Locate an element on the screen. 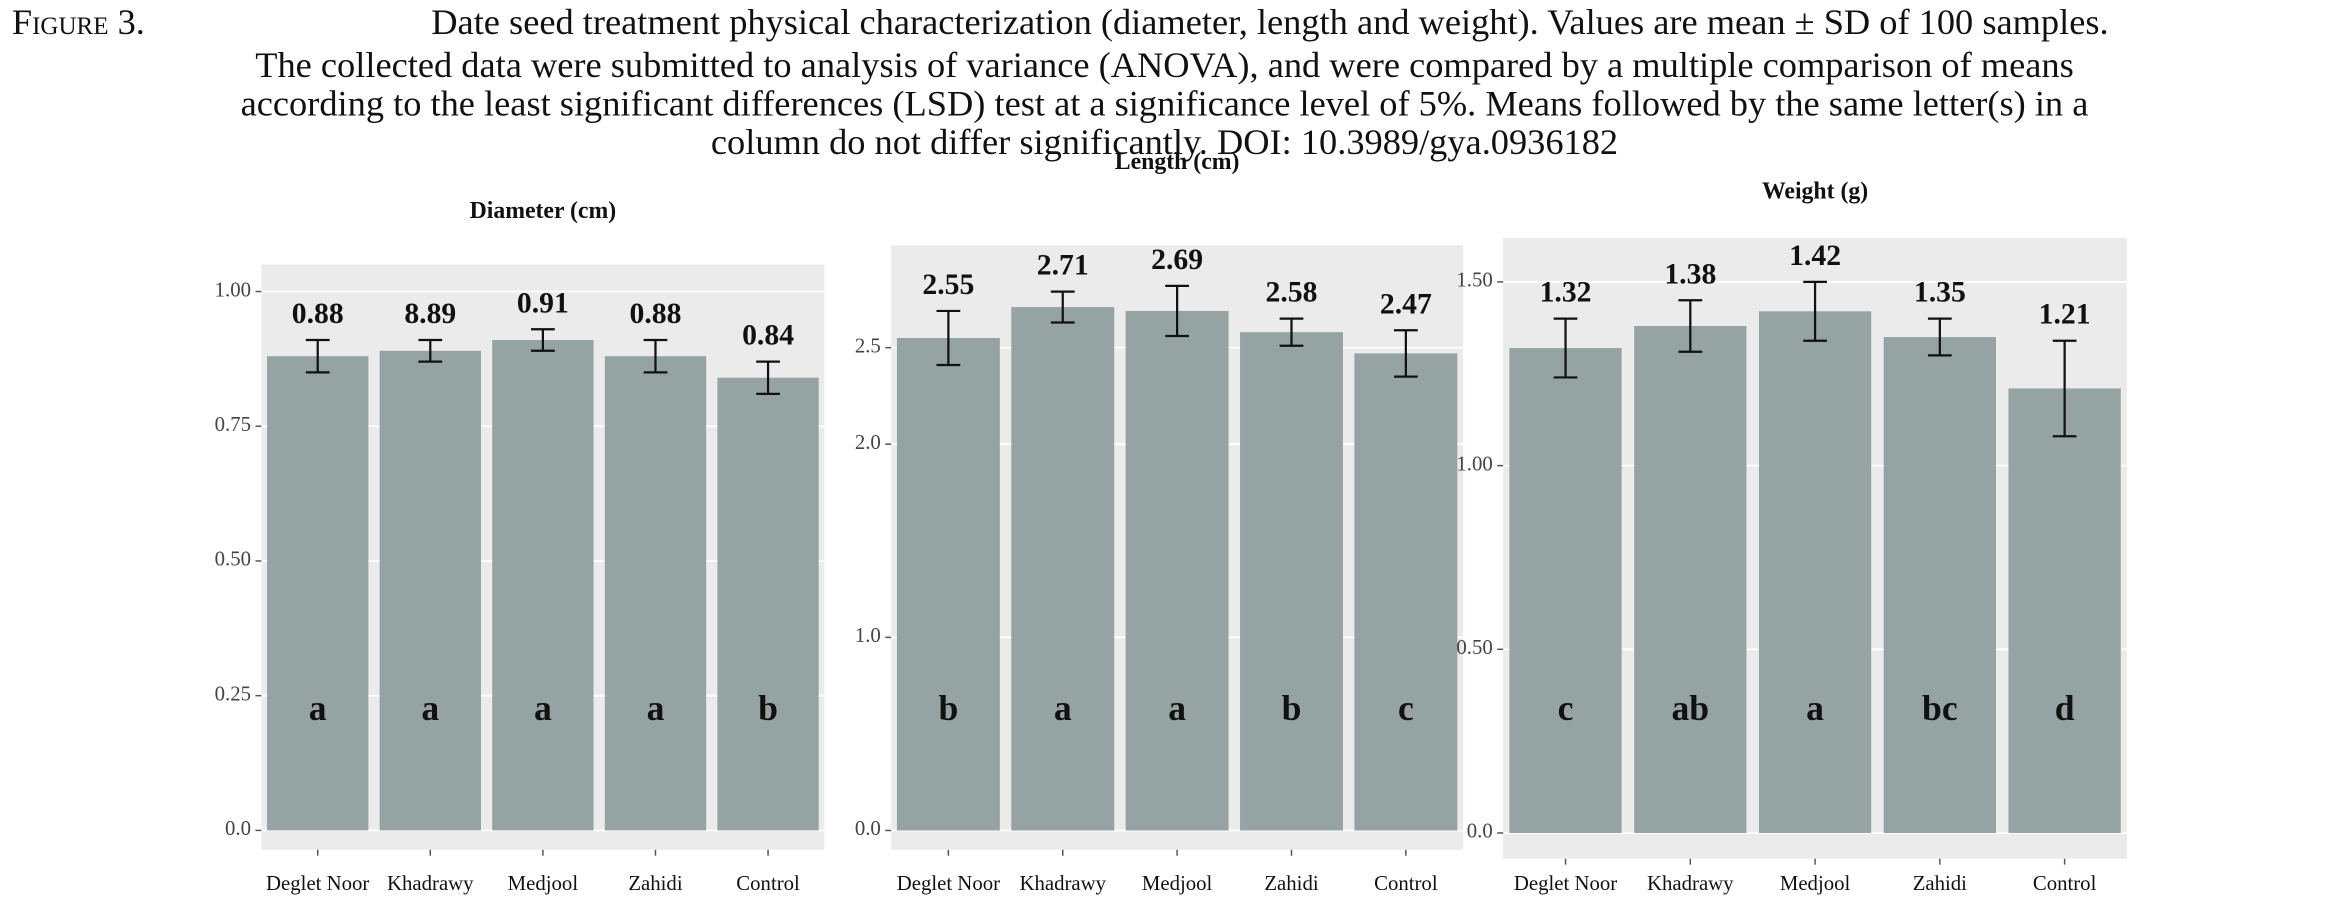 The image size is (2329, 899). value-label: 2.69 is located at coordinates (1177, 260).